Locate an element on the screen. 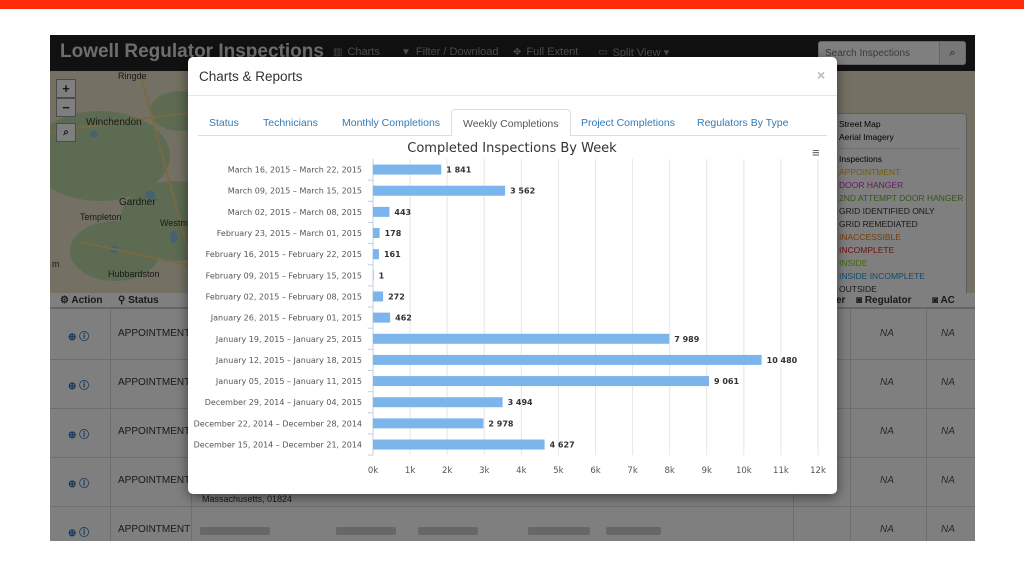 The width and height of the screenshot is (1024, 576). data-label: 7 989 is located at coordinates (686, 339).